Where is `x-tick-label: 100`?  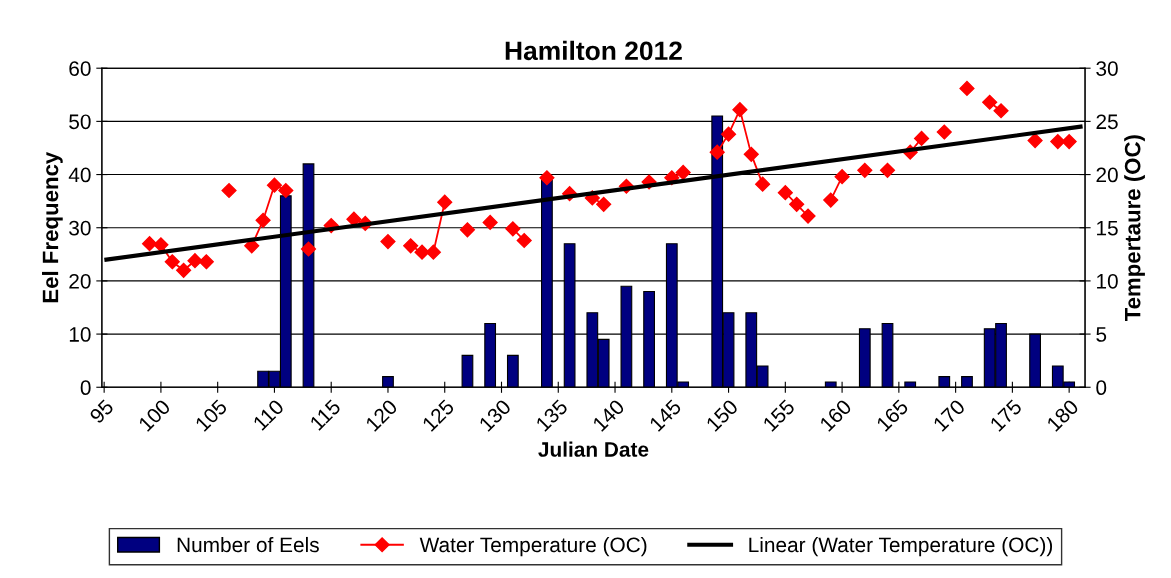 x-tick-label: 100 is located at coordinates (154, 415).